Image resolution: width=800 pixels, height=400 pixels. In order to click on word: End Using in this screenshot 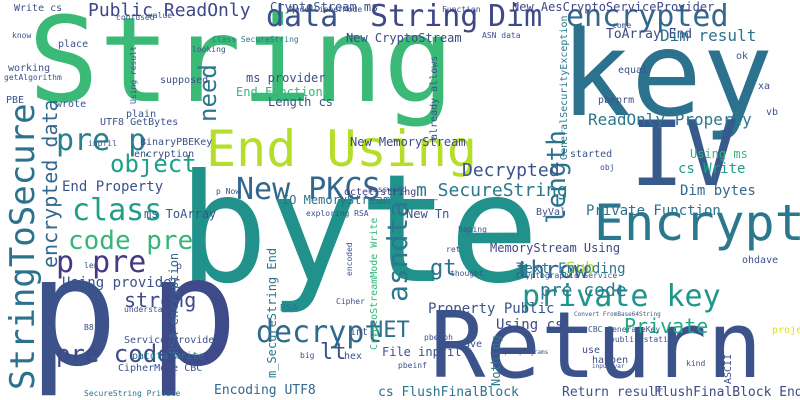, I will do `click(341, 149)`.